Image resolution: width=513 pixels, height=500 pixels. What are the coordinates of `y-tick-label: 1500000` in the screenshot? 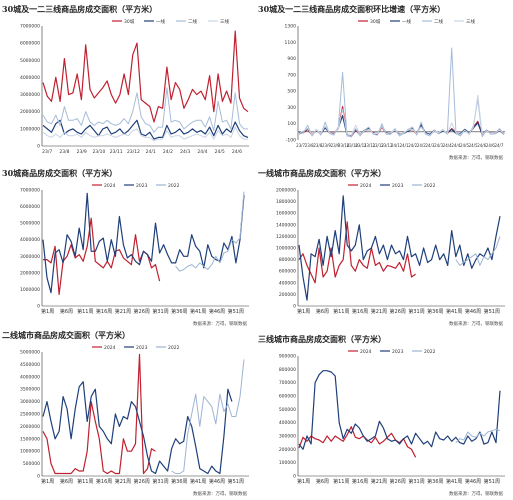 It's located at (30, 439).